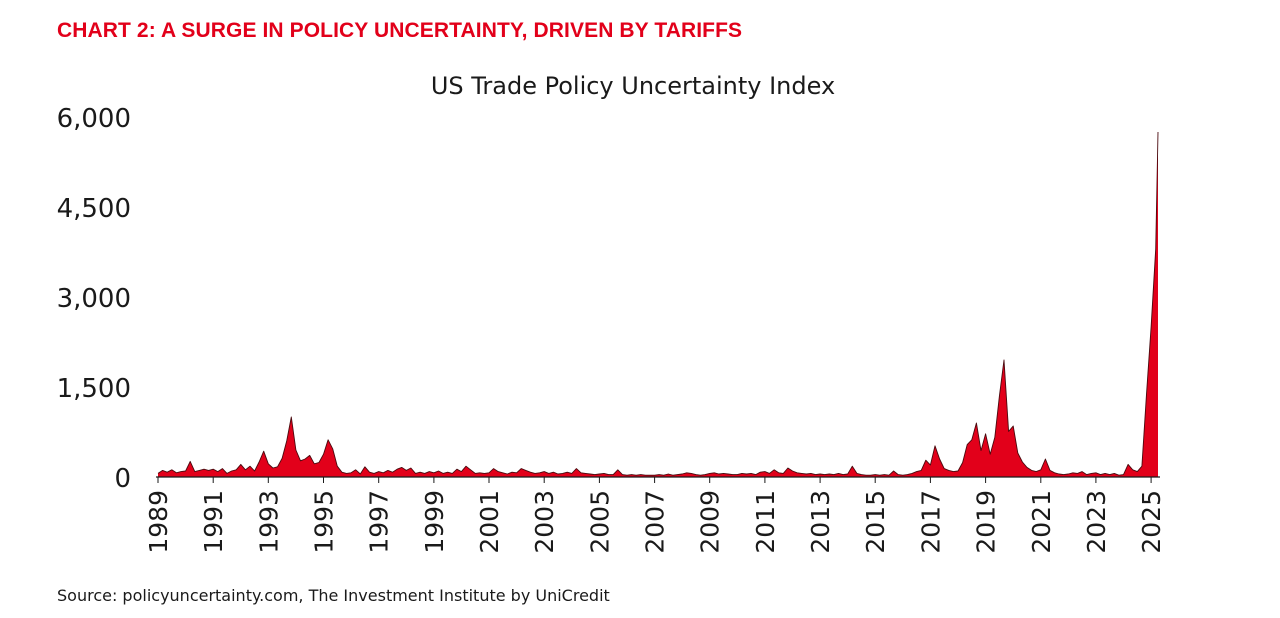  I want to click on y-tick-label: 3,000, so click(94, 299).